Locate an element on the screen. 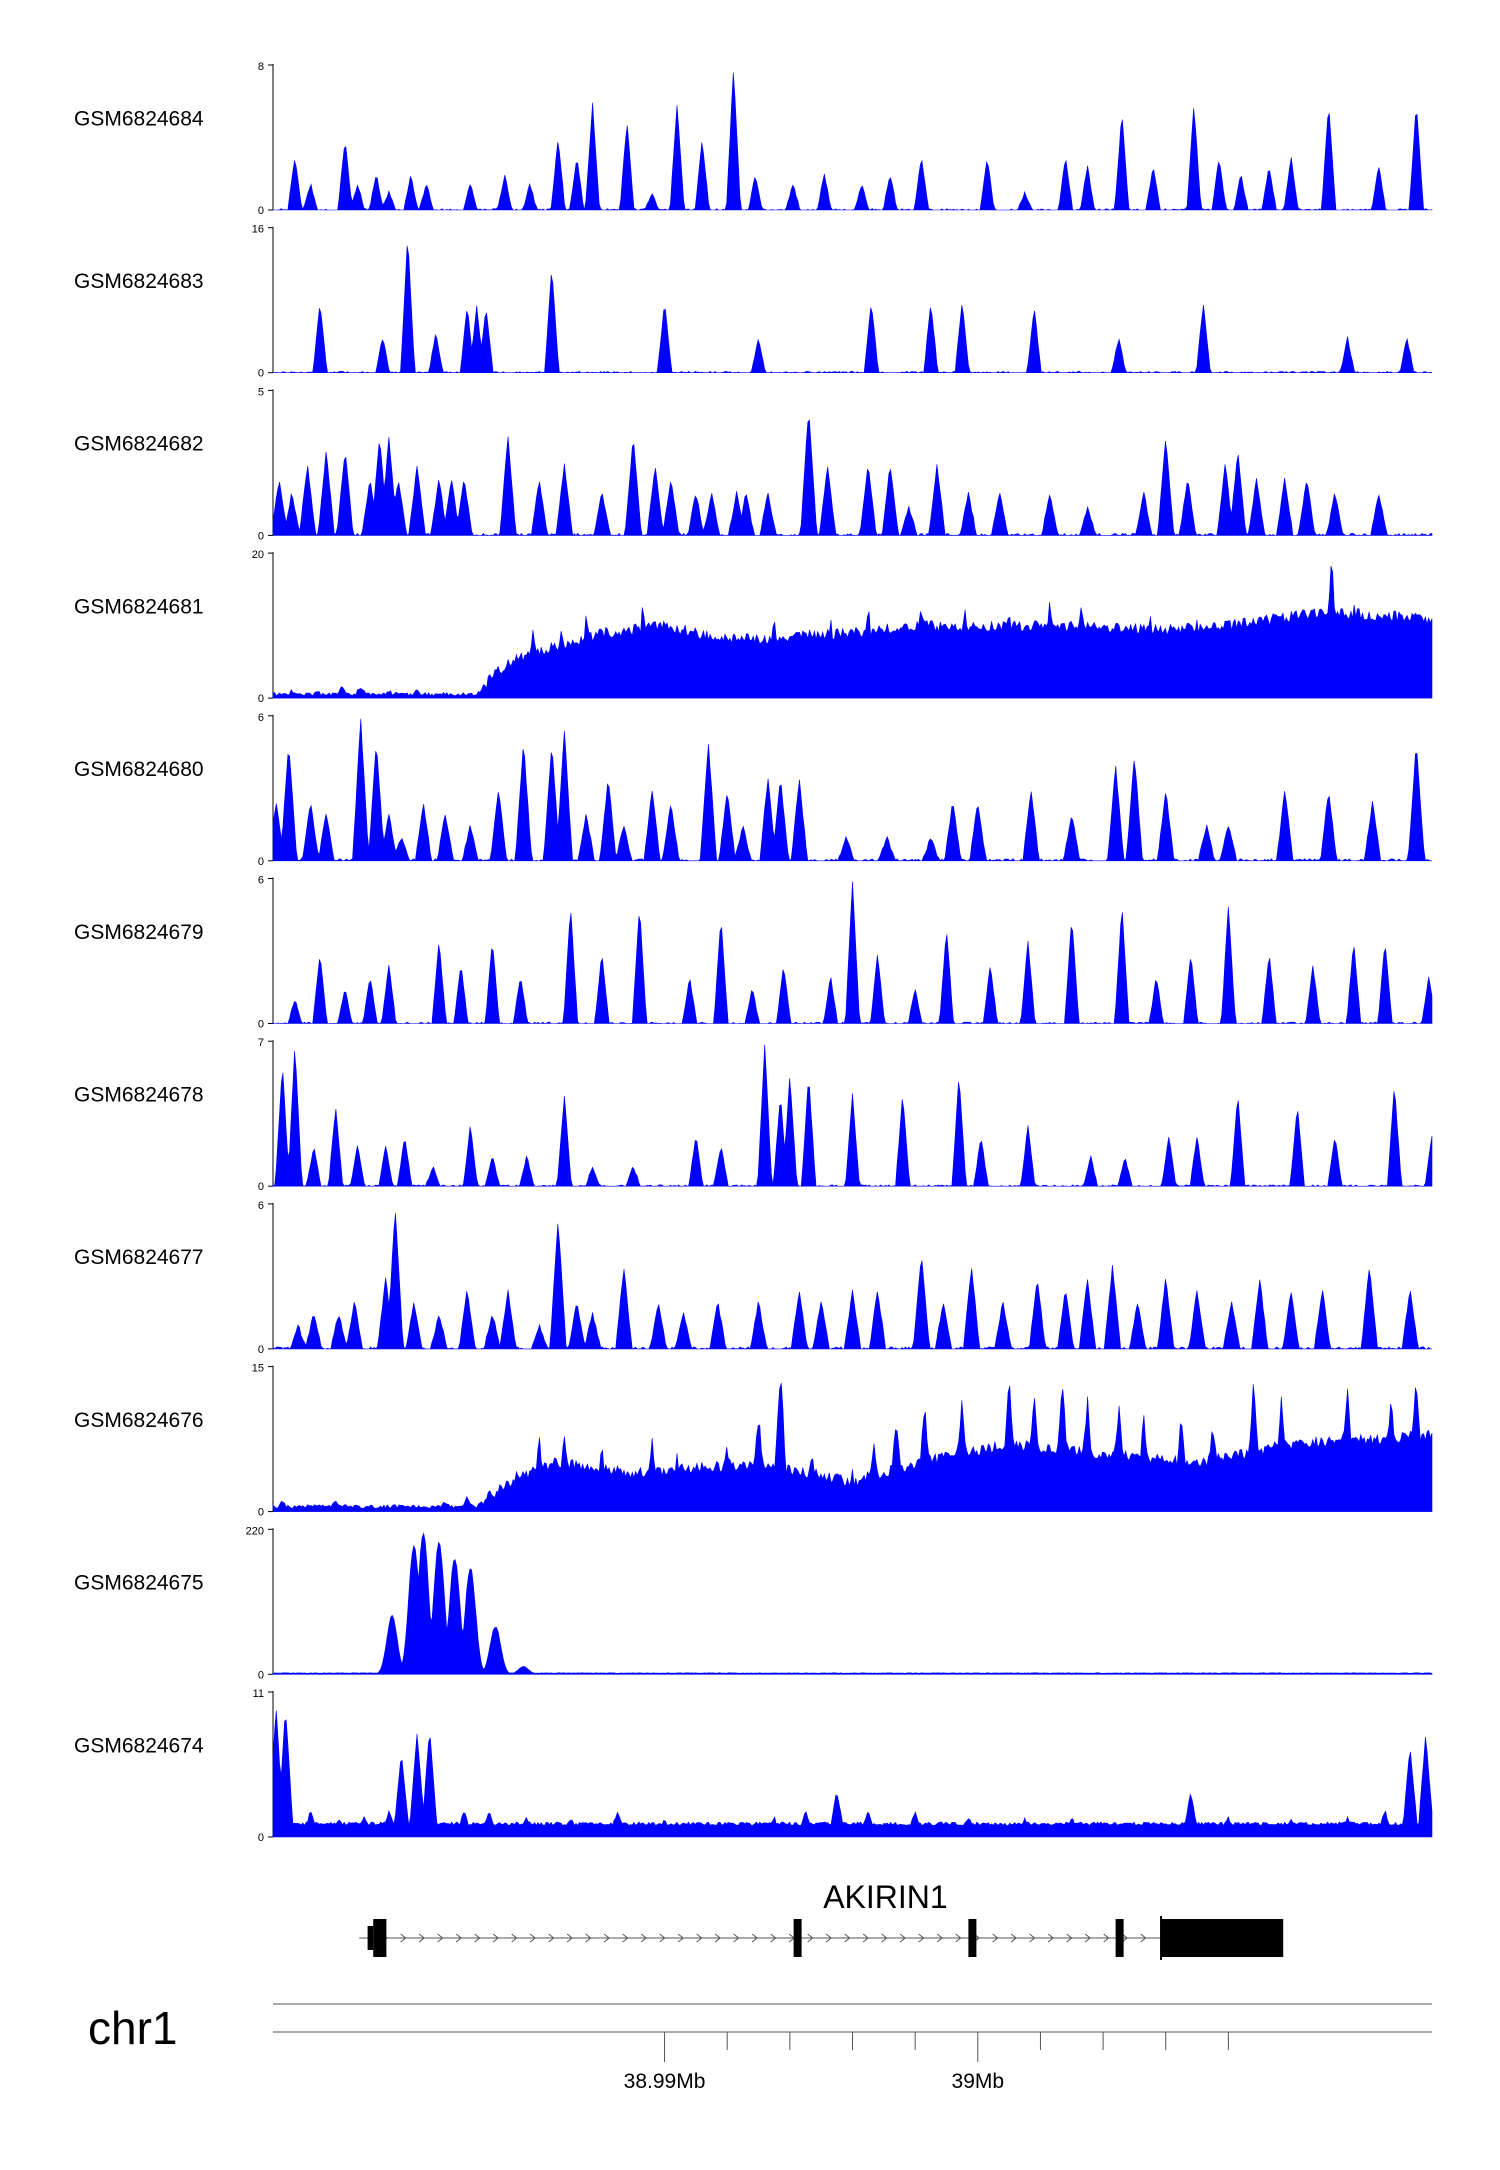  y-tick-max-label: 7 is located at coordinates (261, 1043).